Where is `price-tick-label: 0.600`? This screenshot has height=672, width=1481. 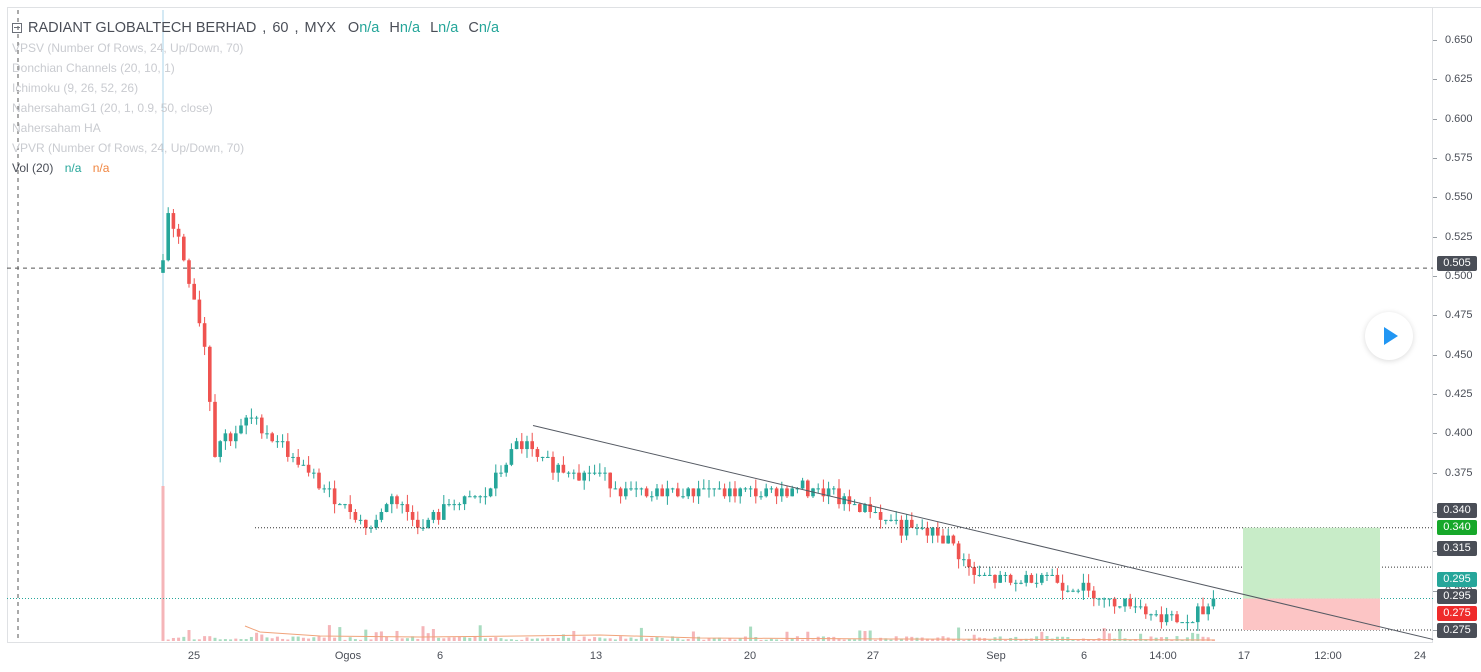
price-tick-label: 0.600 is located at coordinates (1459, 118).